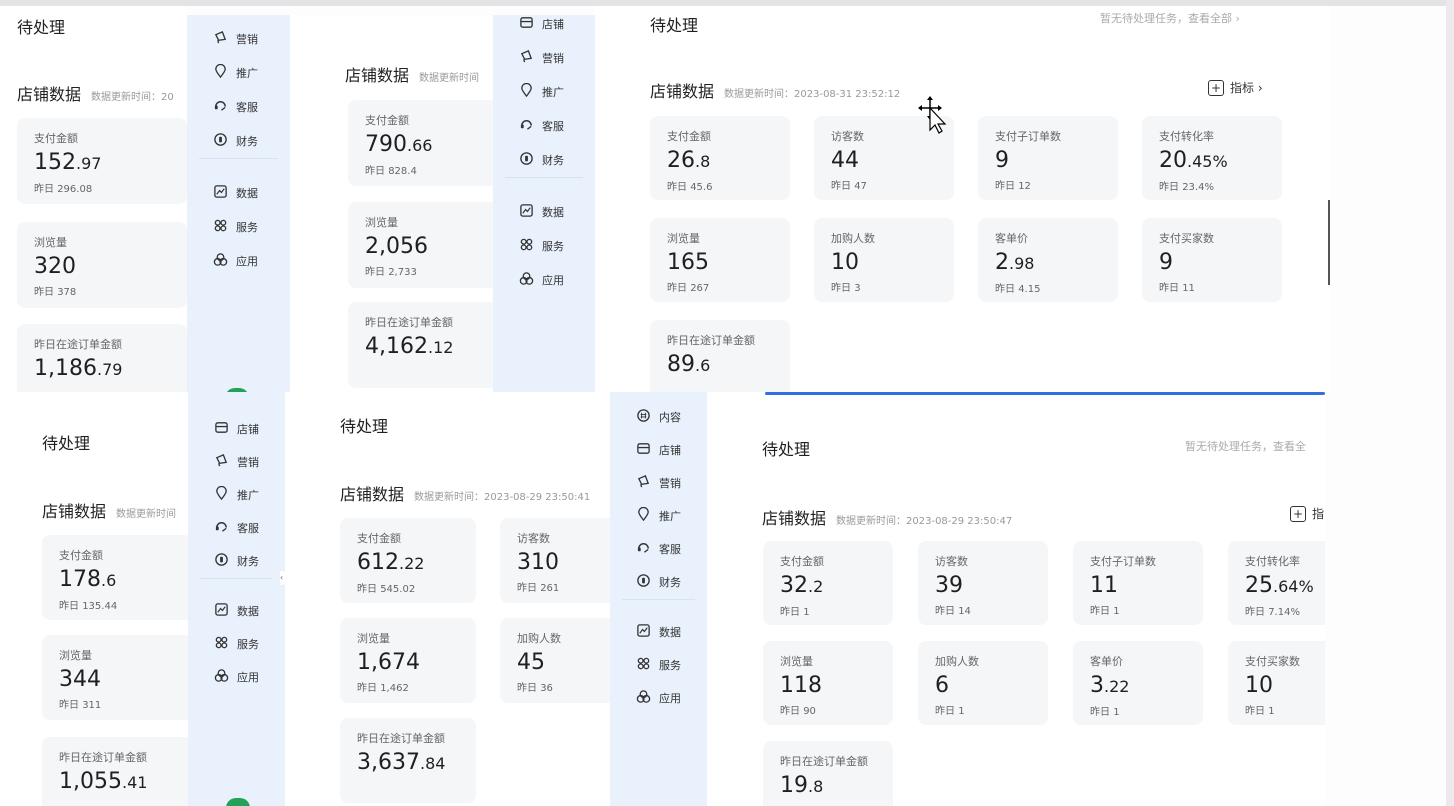 This screenshot has height=806, width=1454. I want to click on metric-card: 客单价 3.22 昨日 1, so click(1138, 683).